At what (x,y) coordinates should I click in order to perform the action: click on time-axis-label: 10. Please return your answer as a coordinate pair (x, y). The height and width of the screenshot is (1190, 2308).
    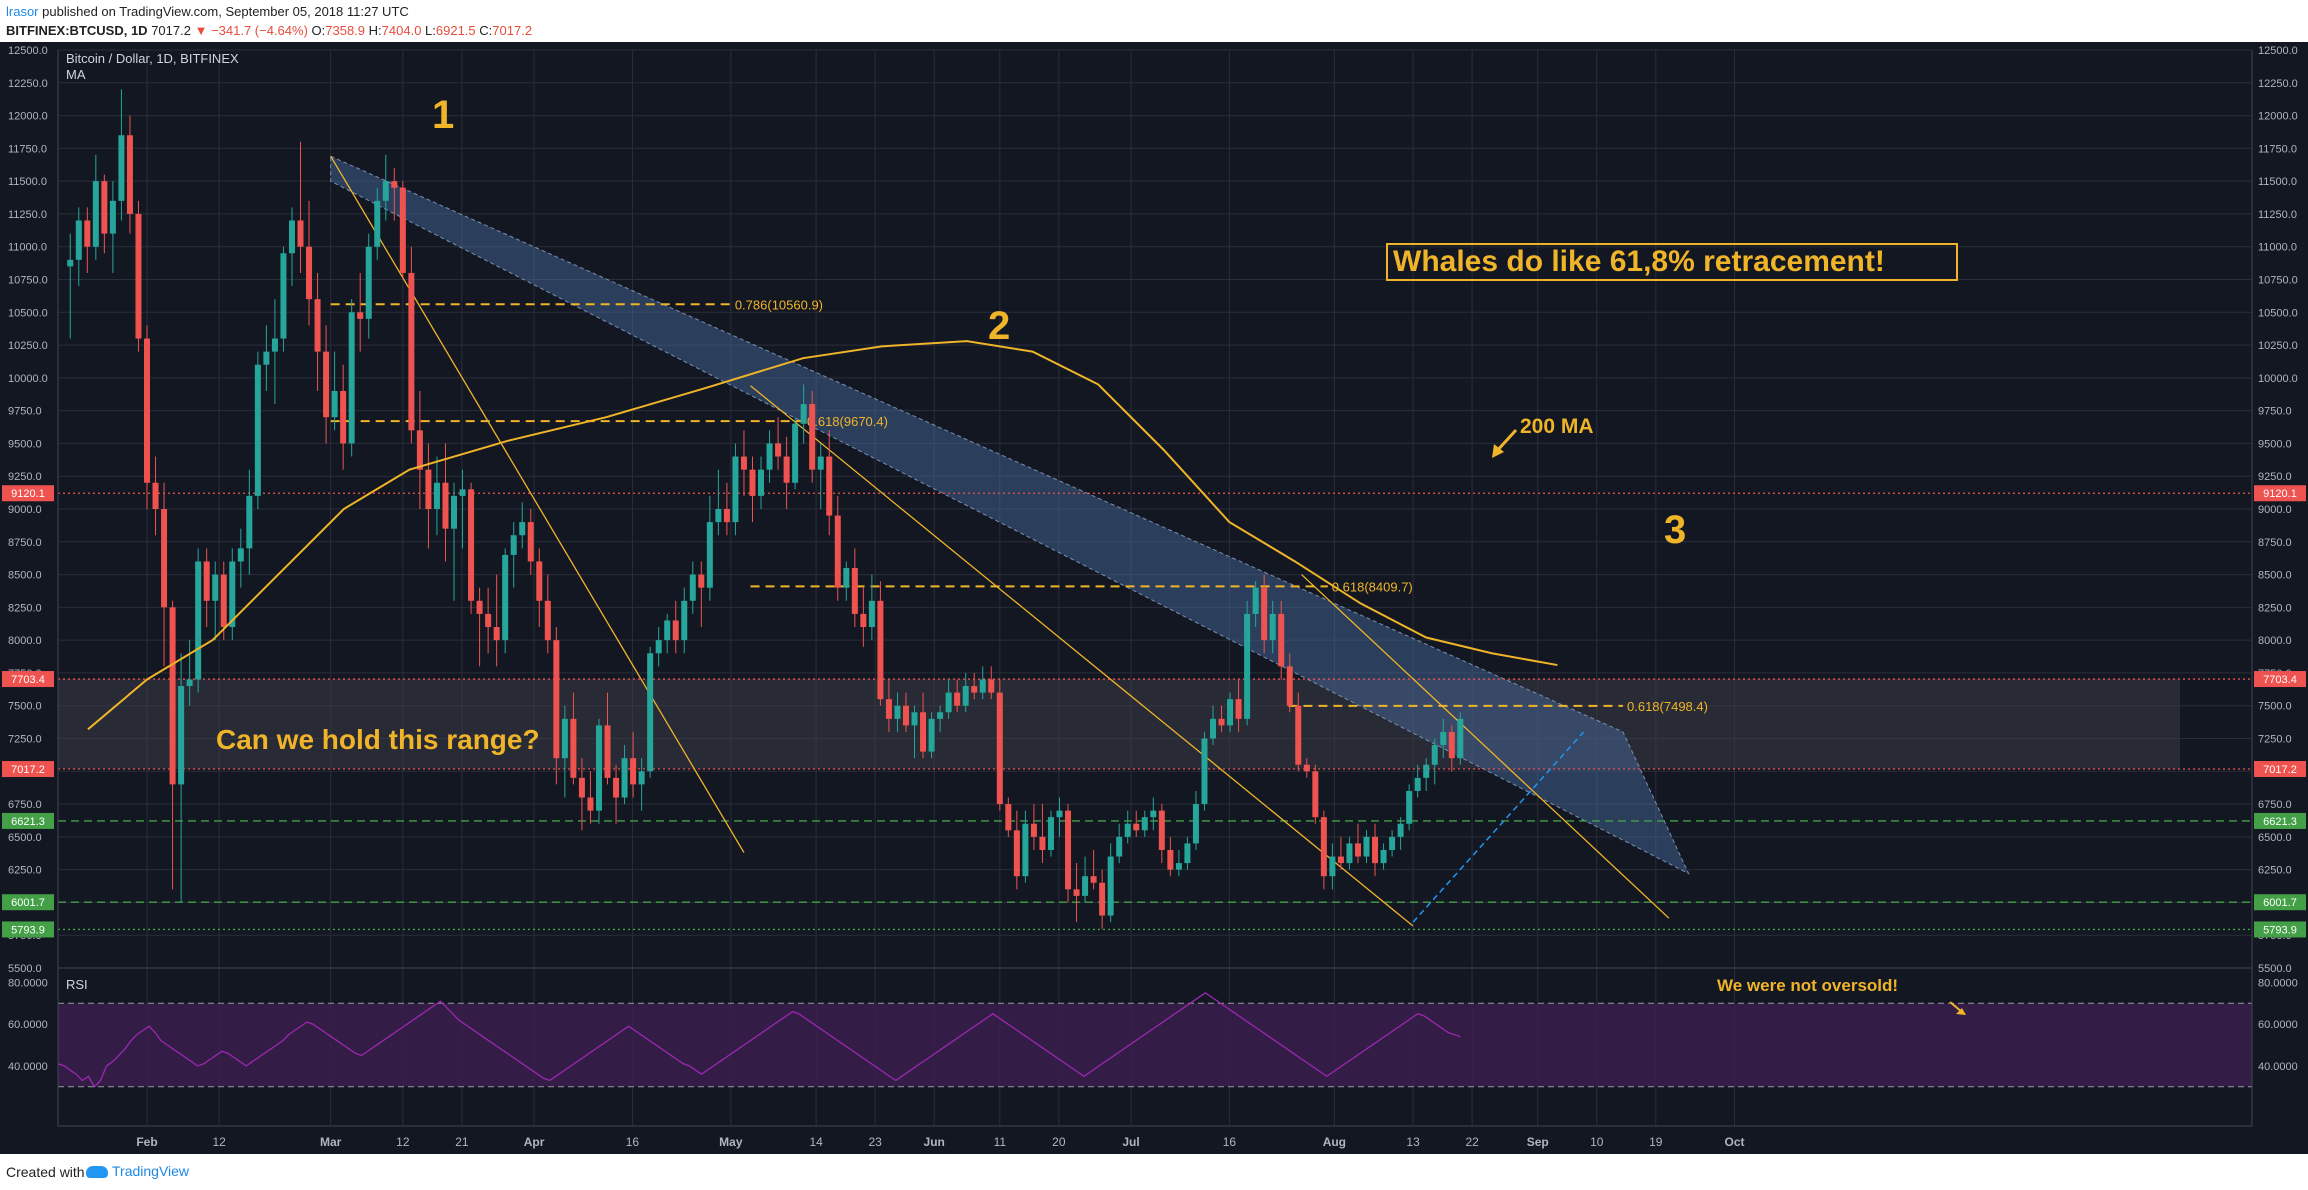
    Looking at the image, I should click on (1597, 1142).